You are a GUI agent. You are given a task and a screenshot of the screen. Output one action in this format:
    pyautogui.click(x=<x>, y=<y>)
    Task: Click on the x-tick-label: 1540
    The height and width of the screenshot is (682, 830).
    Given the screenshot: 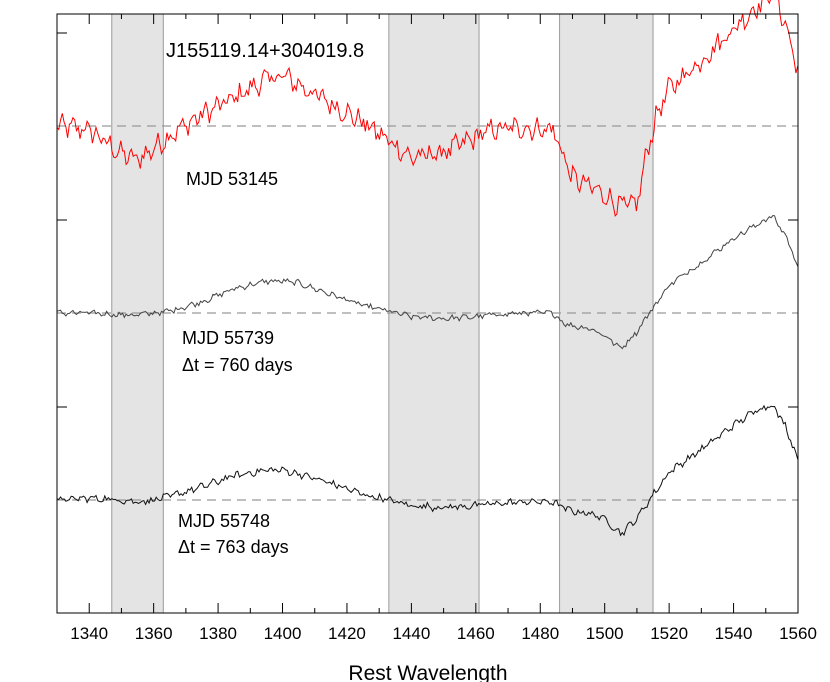 What is the action you would take?
    pyautogui.click(x=734, y=633)
    